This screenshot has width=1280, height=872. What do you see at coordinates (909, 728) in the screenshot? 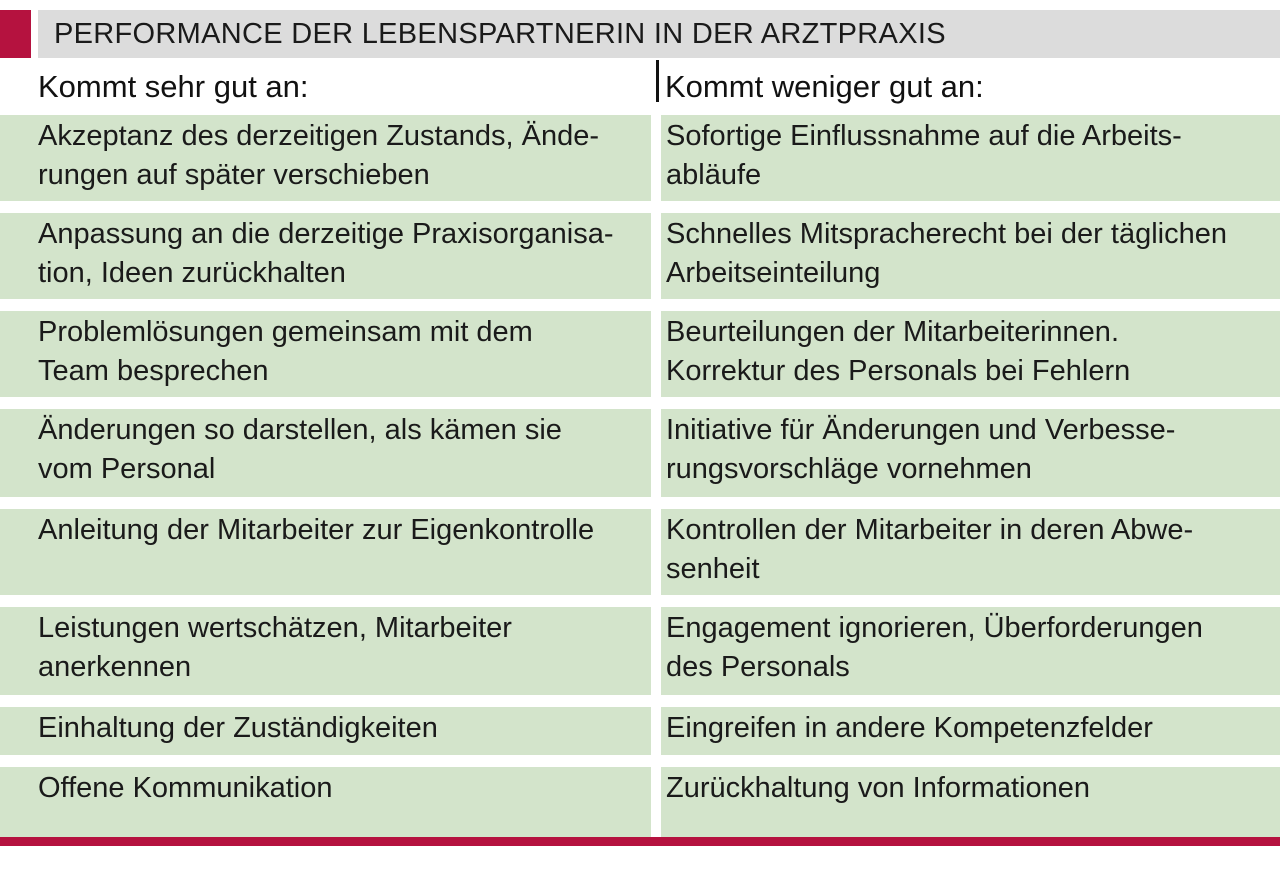
I see `cell-text: Eingreifen in andere Kompetenzfelder` at bounding box center [909, 728].